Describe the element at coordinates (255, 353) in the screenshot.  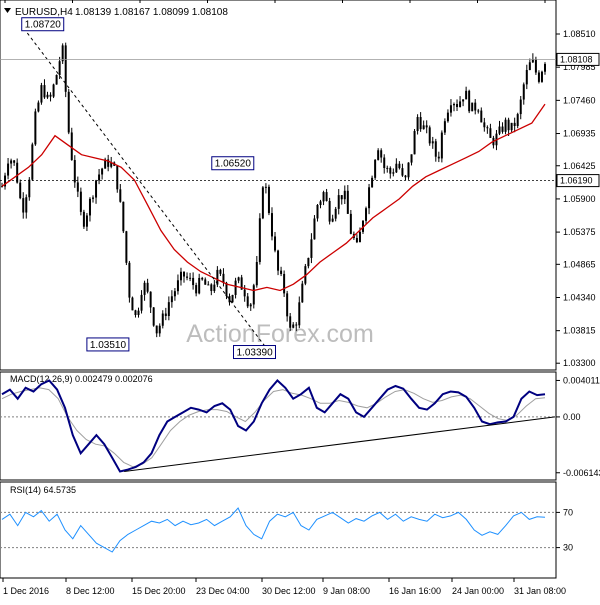
I see `price-annotation-label: 1.03390` at that location.